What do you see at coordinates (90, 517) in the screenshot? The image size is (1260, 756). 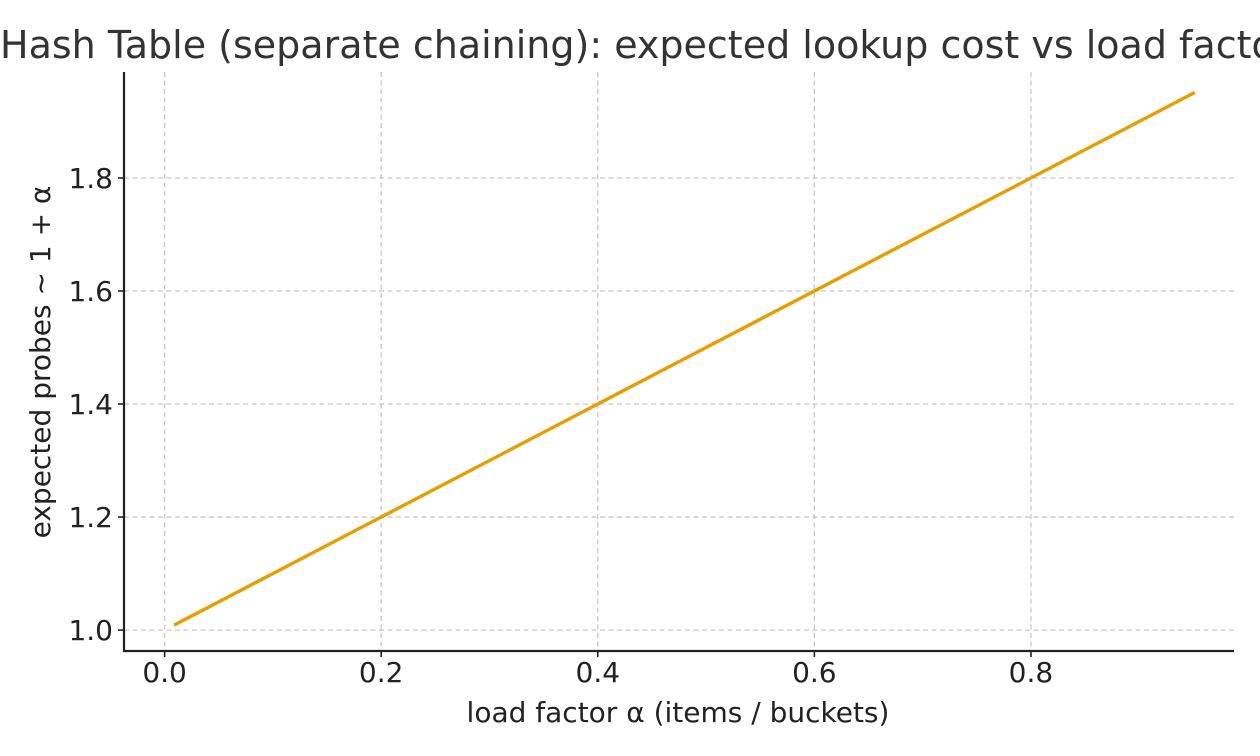 I see `y-tick-label: 1.2` at bounding box center [90, 517].